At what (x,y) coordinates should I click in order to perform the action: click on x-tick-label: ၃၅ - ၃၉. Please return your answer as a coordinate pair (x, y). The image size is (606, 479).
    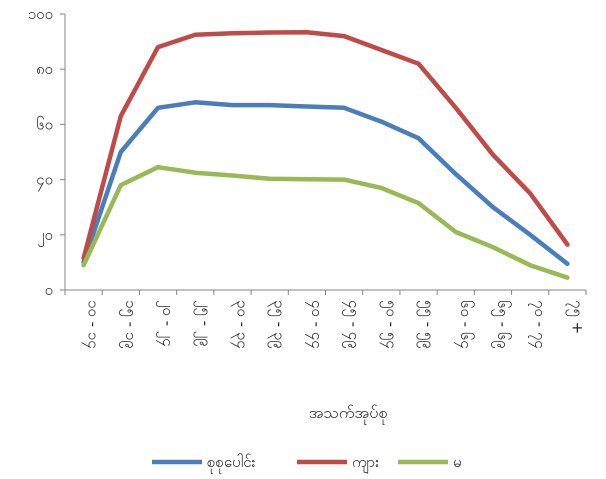
    Looking at the image, I should click on (278, 324).